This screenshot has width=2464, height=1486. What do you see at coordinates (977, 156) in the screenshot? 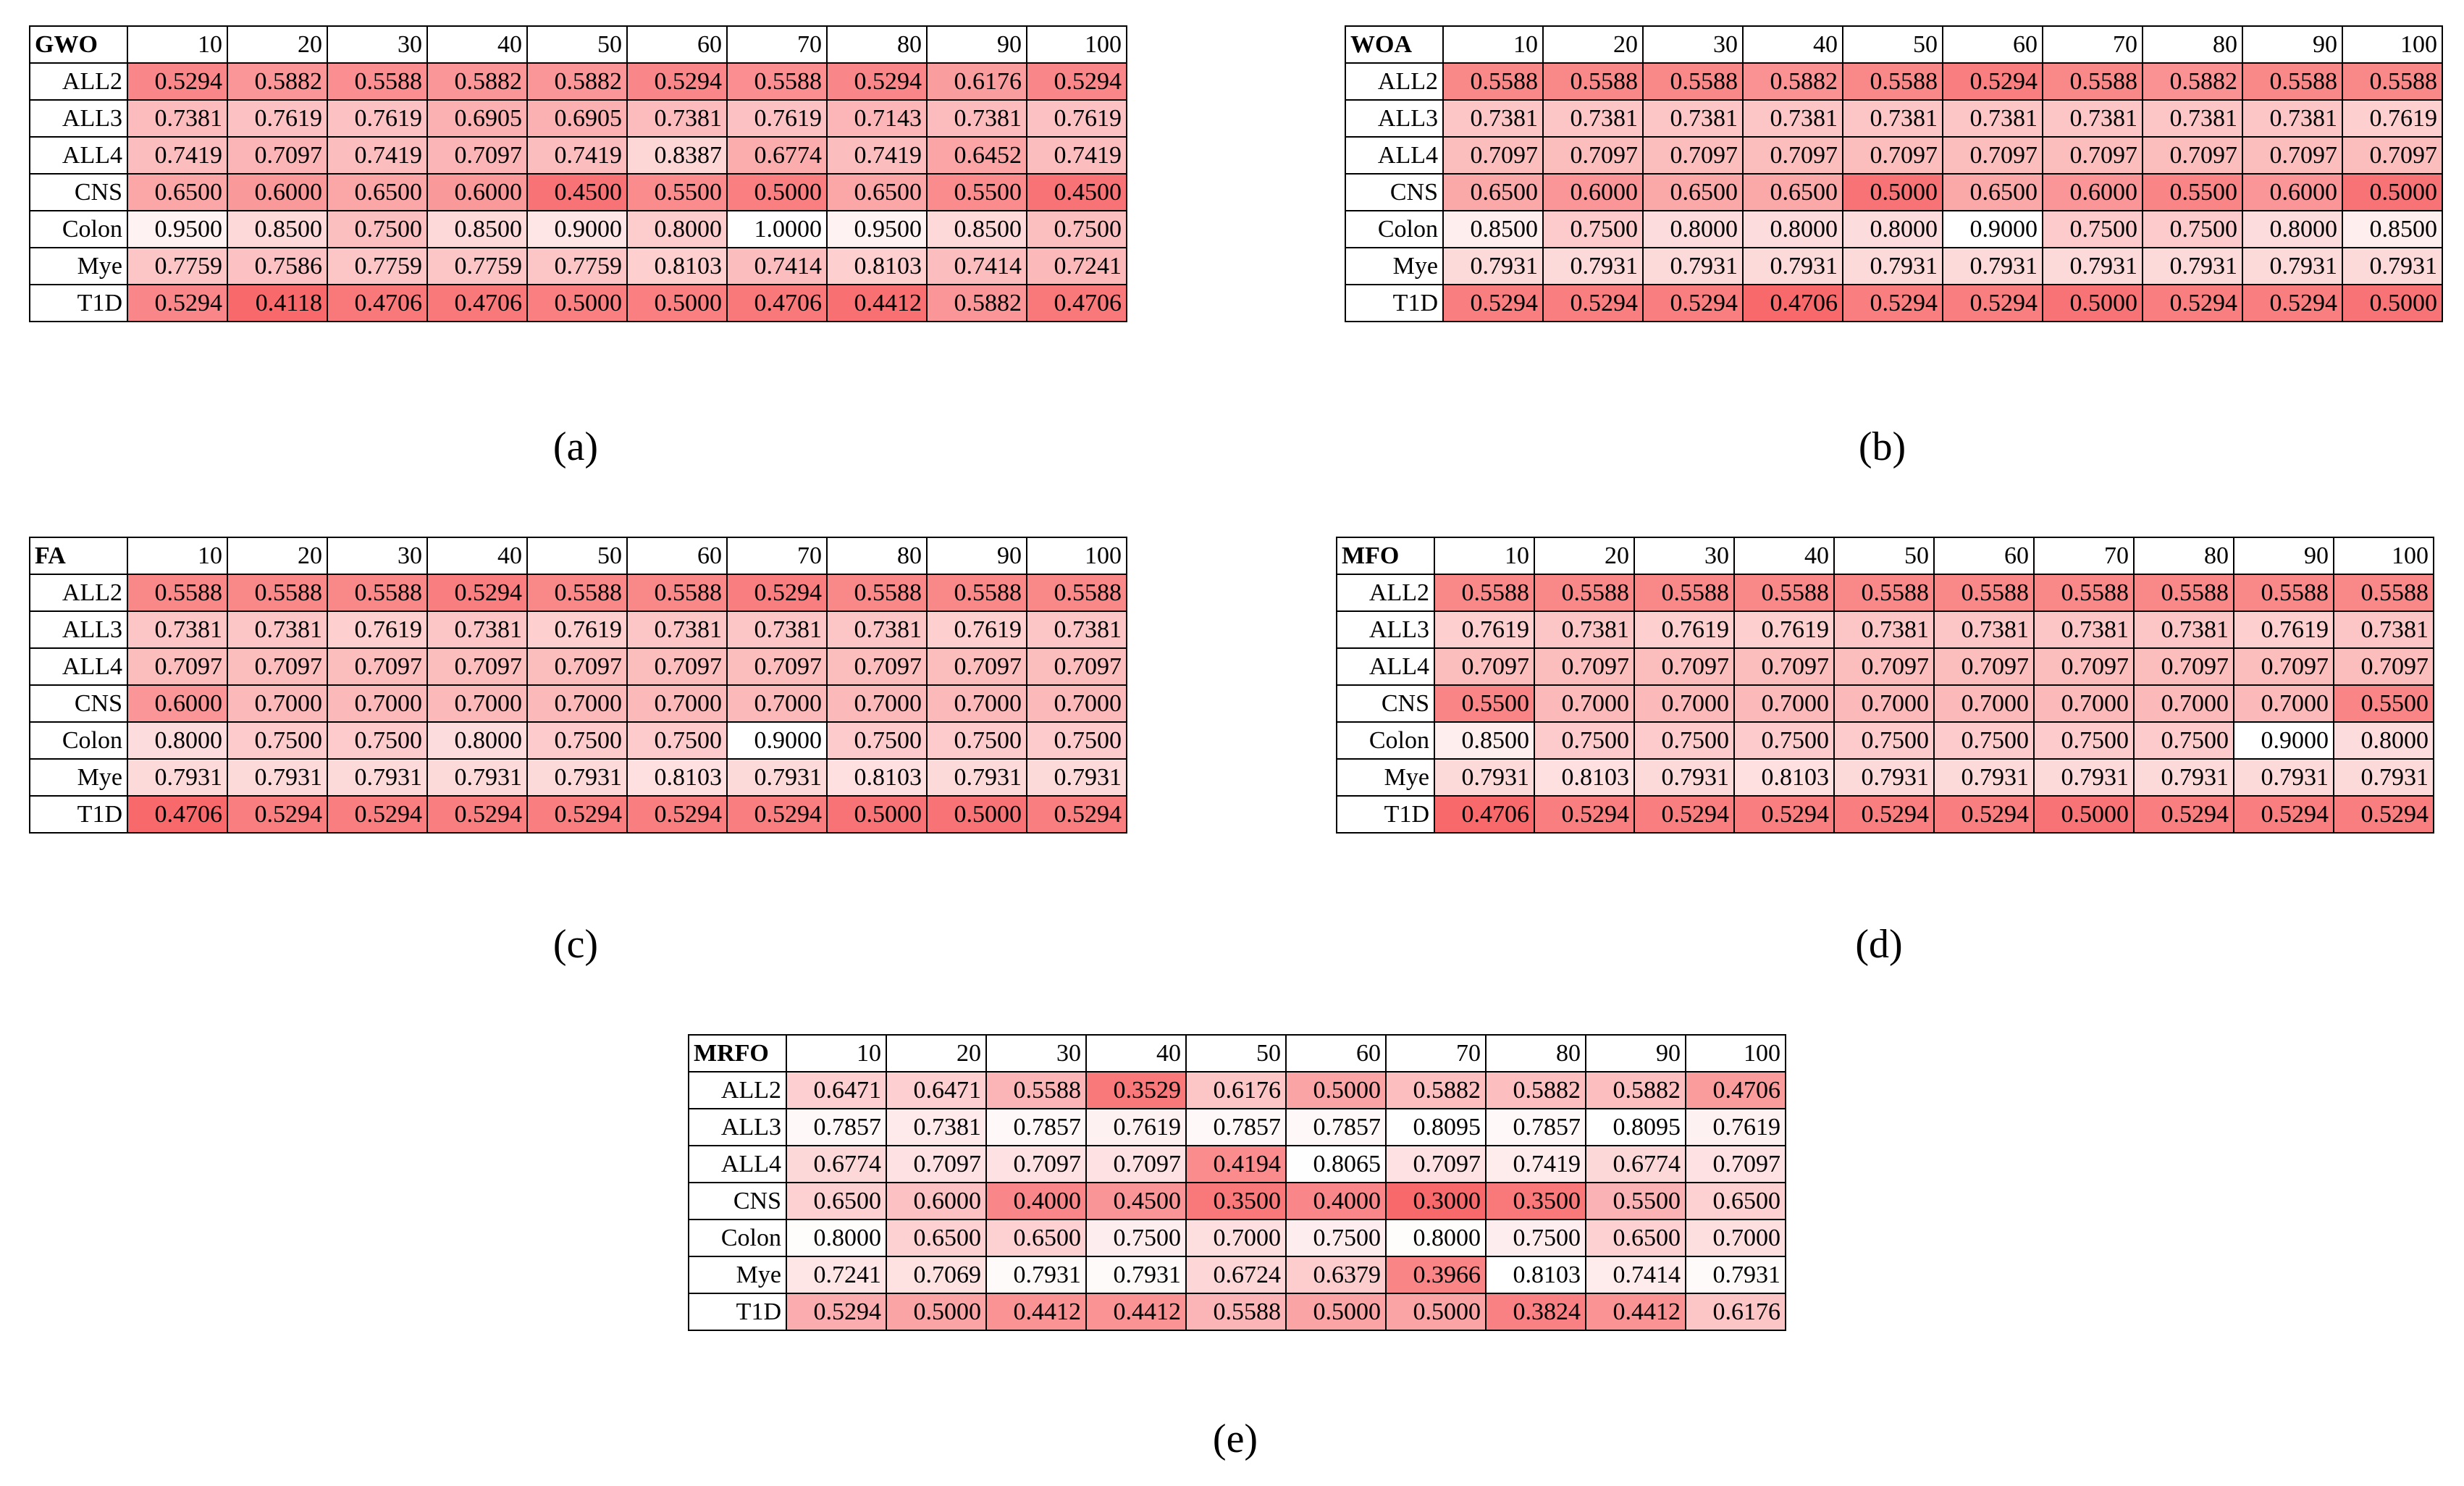
I see `value-cell: 0.6452` at bounding box center [977, 156].